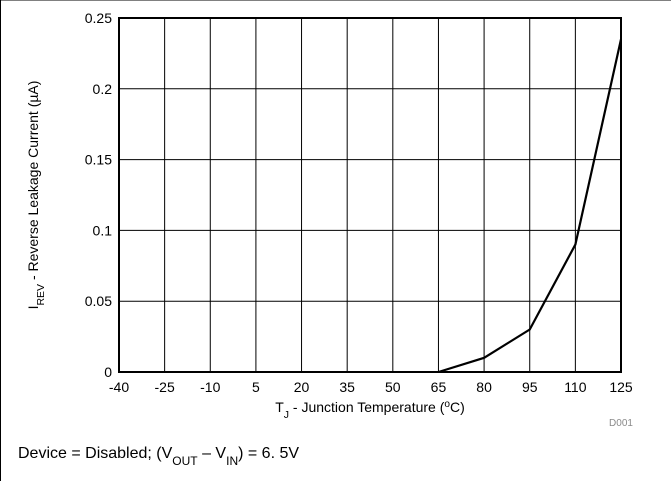 The height and width of the screenshot is (481, 671). Describe the element at coordinates (36, 195) in the screenshot. I see `y-axis-label: IREV - Reverse Leakage Current (µA)` at that location.